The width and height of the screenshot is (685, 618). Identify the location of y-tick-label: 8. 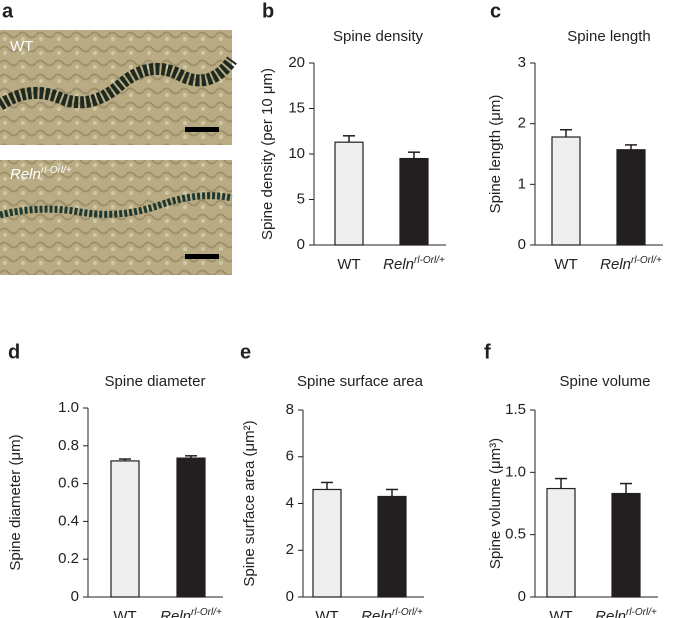
(290, 409).